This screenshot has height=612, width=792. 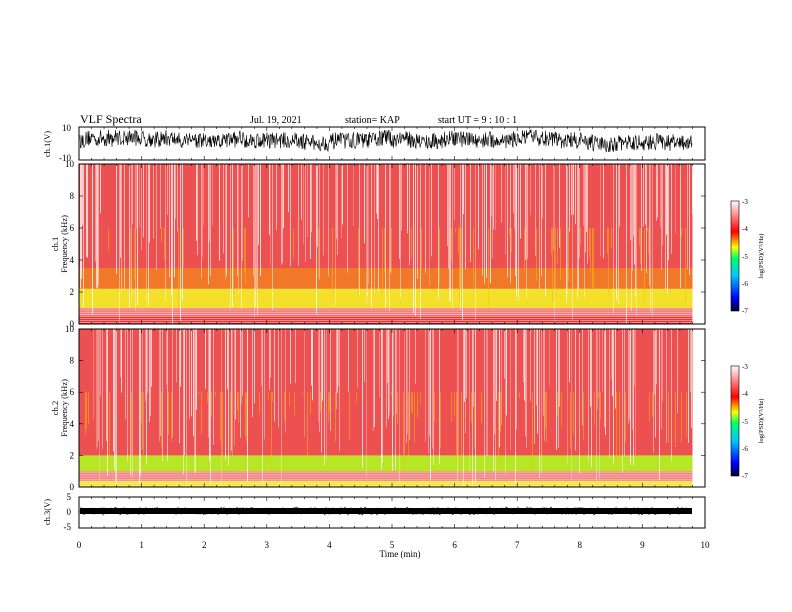 I want to click on cb1-tick-m4: -4, so click(x=745, y=229).